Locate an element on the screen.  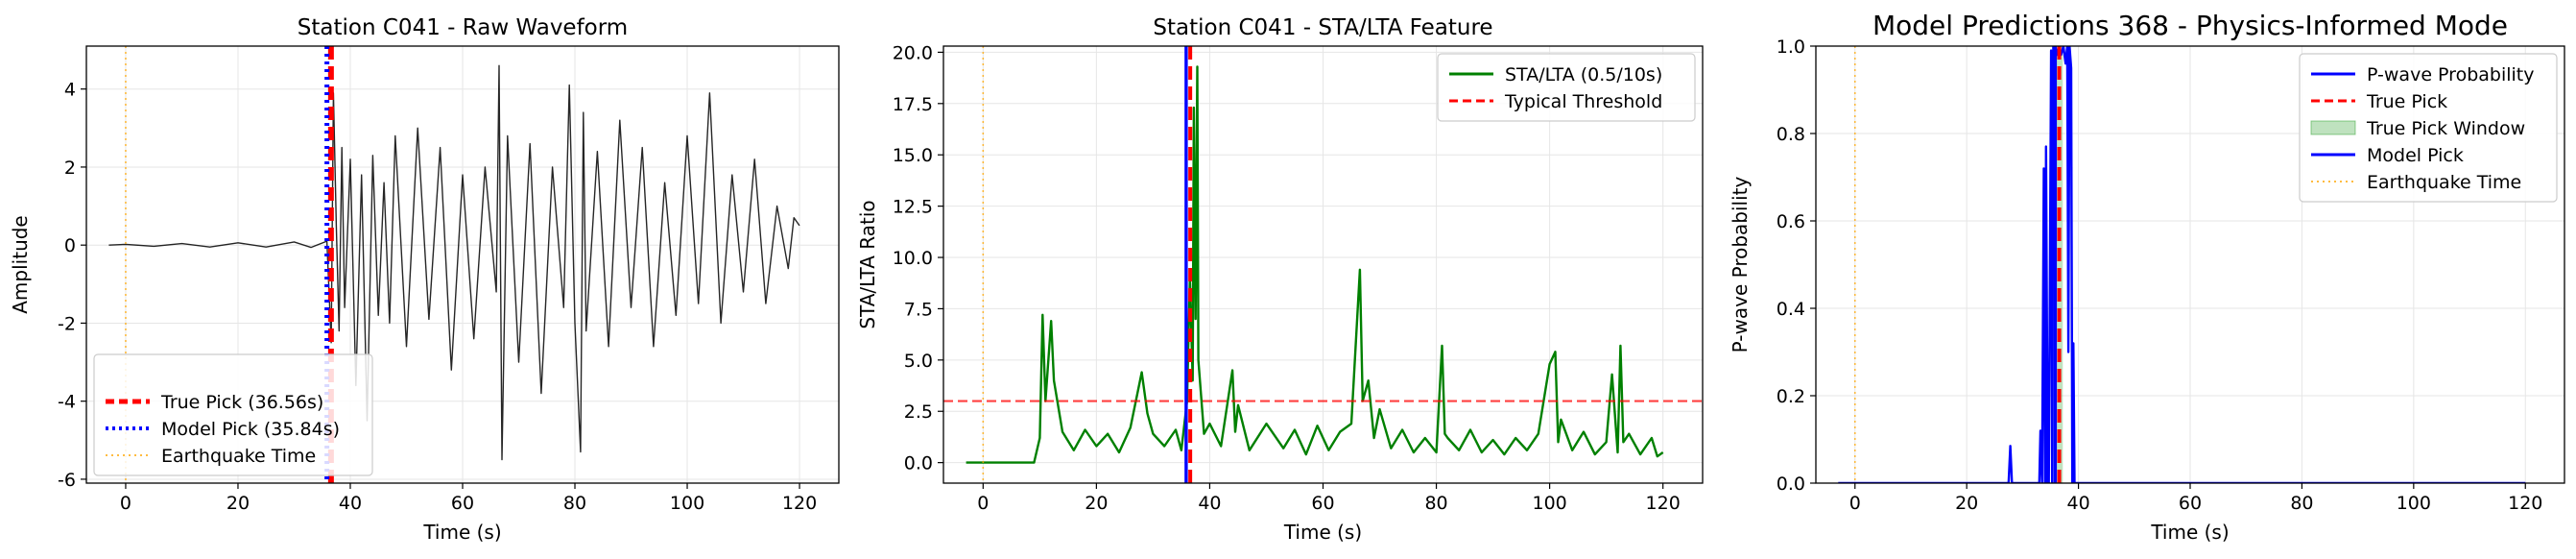
chart3-x-axis-label: Time (s) is located at coordinates (2189, 532).